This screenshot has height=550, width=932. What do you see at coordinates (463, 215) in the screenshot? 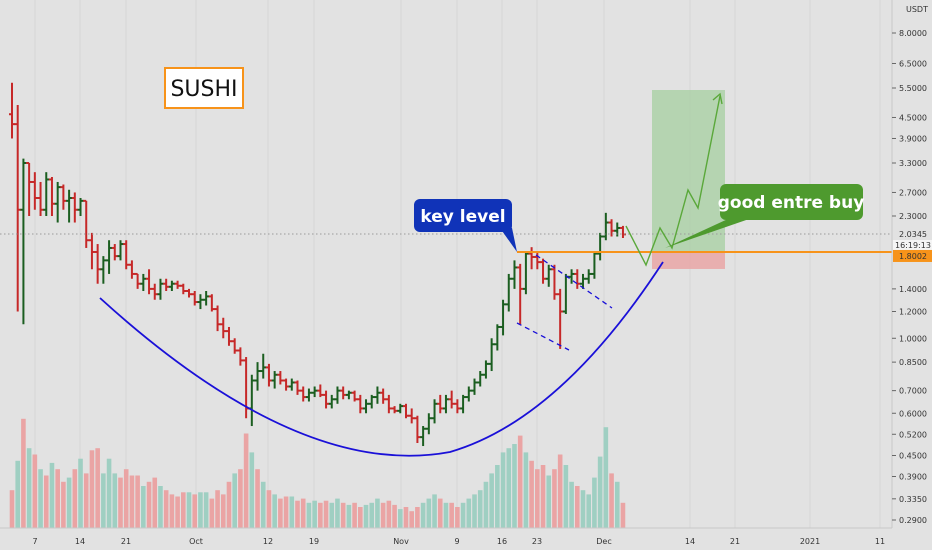
I see `key-level-callout-box` at bounding box center [463, 215].